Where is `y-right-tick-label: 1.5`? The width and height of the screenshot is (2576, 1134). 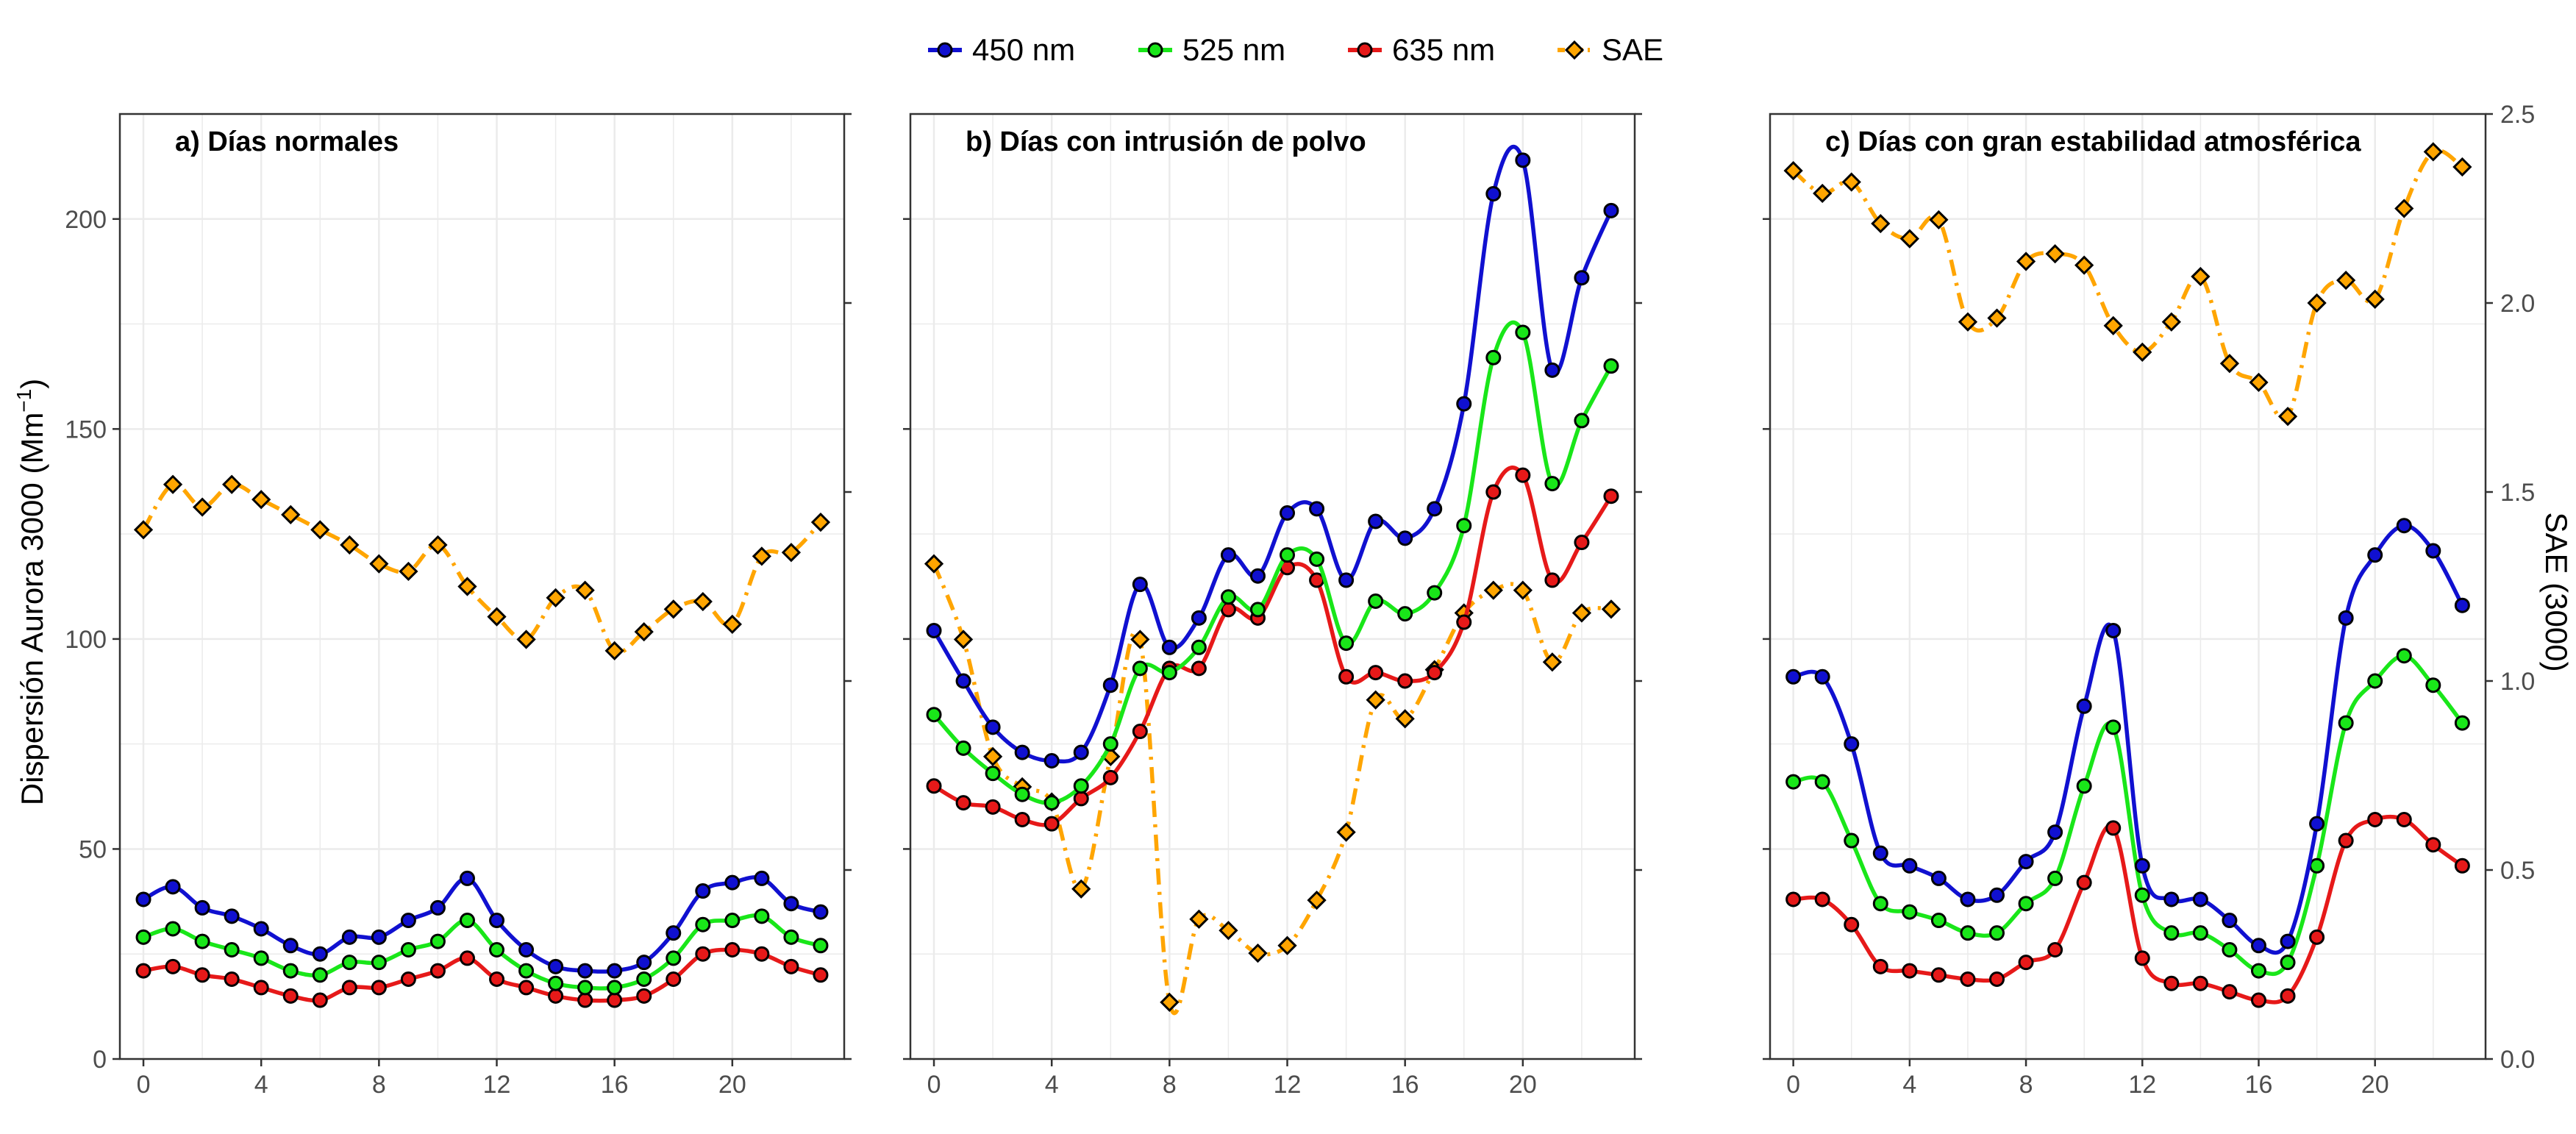
y-right-tick-label: 1.5 is located at coordinates (2517, 493).